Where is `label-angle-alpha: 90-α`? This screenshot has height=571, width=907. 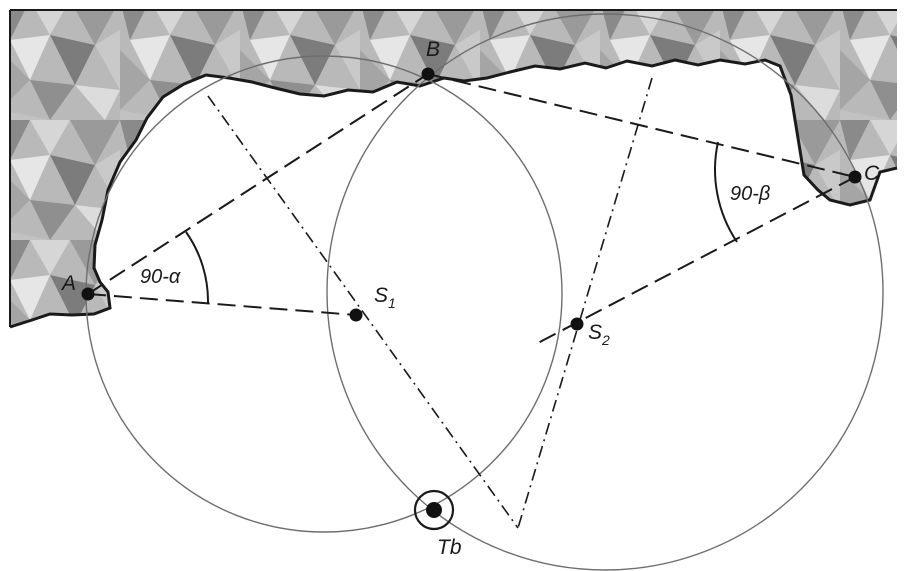 label-angle-alpha: 90-α is located at coordinates (160, 277).